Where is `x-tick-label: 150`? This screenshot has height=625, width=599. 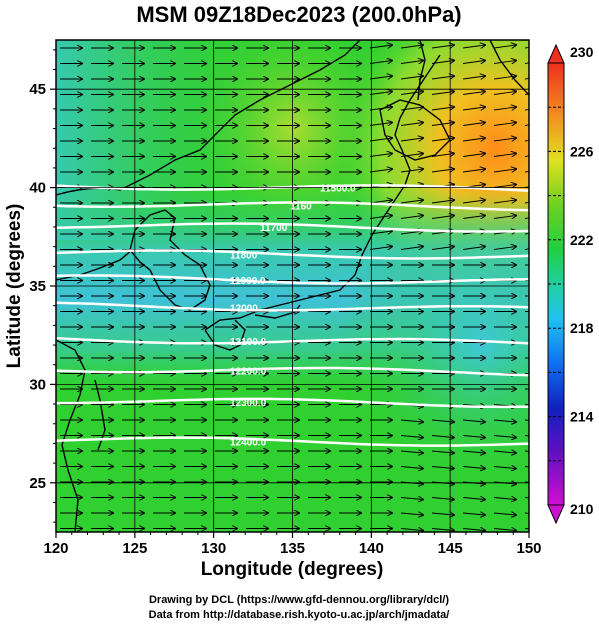
x-tick-label: 150 is located at coordinates (528, 548).